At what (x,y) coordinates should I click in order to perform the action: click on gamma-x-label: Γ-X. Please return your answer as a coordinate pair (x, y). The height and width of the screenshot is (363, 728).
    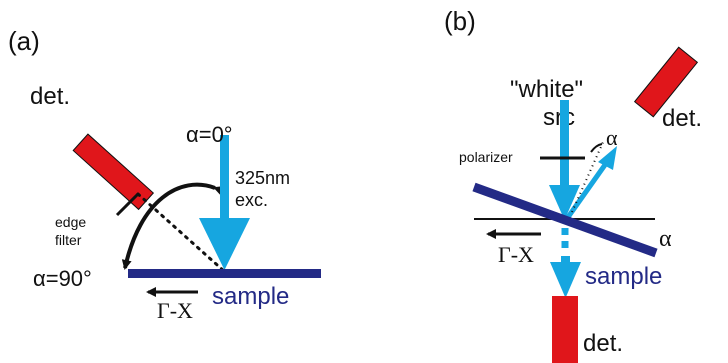
    Looking at the image, I should click on (175, 310).